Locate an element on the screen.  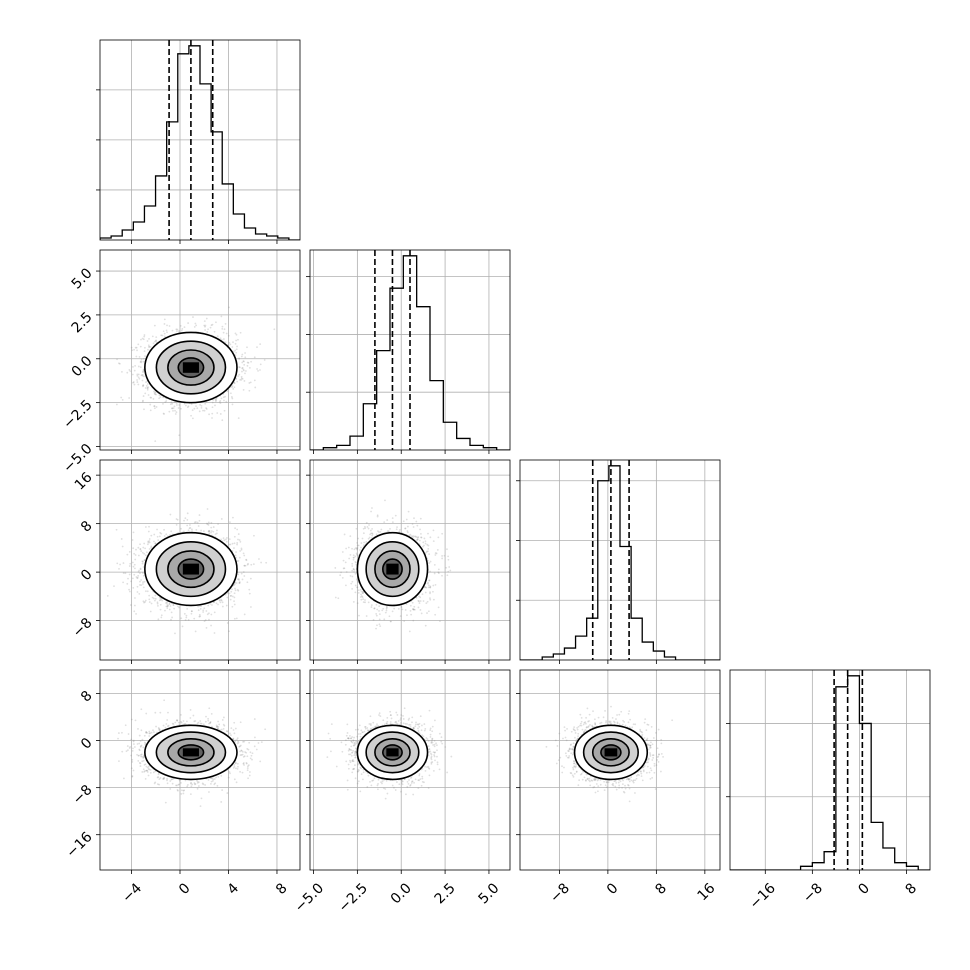
panel-content is located at coordinates (200, 350).